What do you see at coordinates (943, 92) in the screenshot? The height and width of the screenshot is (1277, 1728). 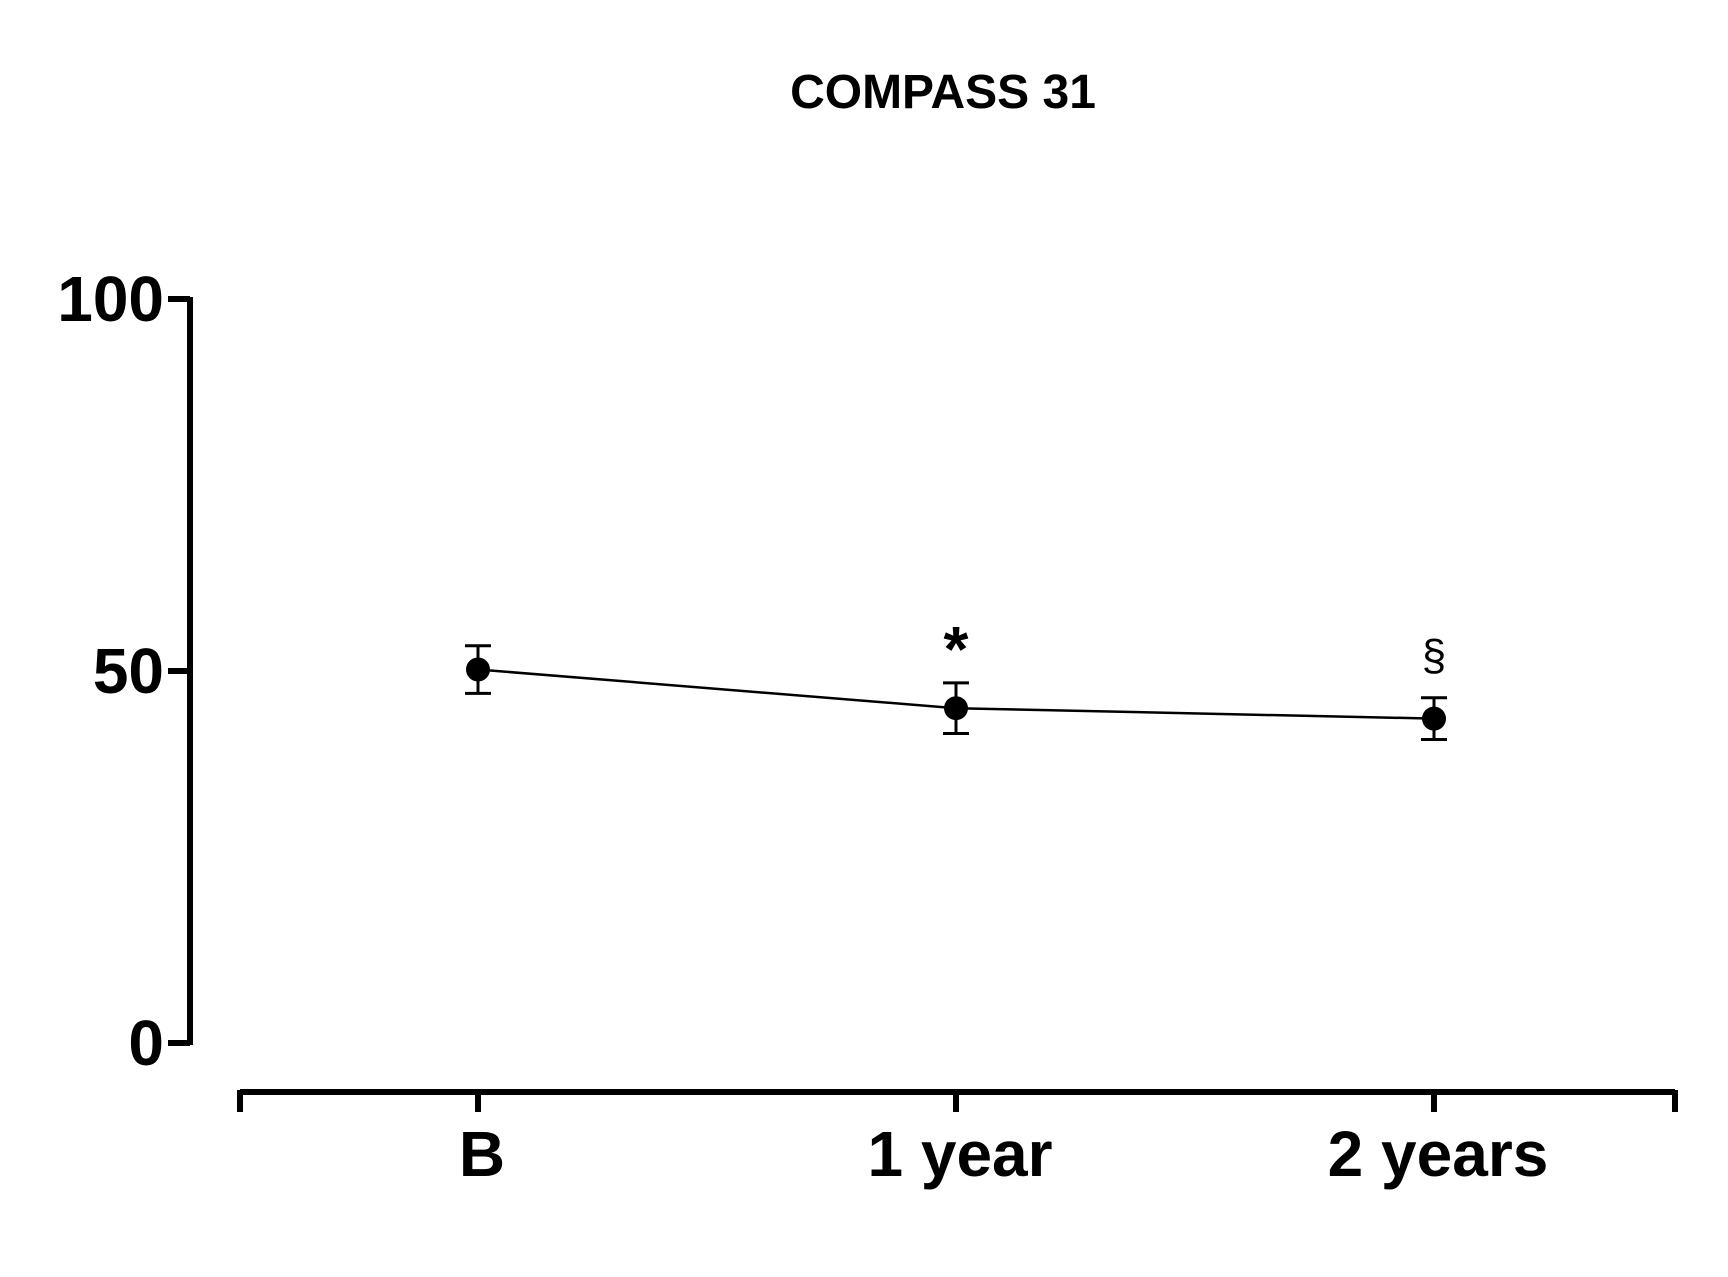 I see `chart-title: COMPASS 31` at bounding box center [943, 92].